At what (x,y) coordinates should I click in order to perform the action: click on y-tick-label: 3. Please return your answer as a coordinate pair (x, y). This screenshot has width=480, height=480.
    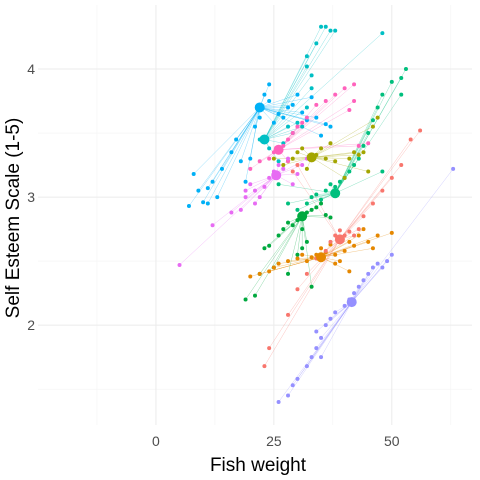
    Looking at the image, I should click on (31, 197).